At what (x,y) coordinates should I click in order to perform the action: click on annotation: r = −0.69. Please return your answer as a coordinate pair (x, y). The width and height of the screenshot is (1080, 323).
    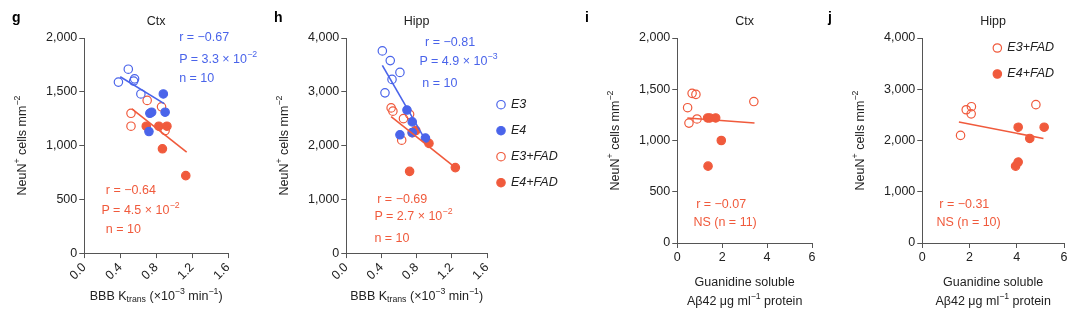
    Looking at the image, I should click on (402, 198).